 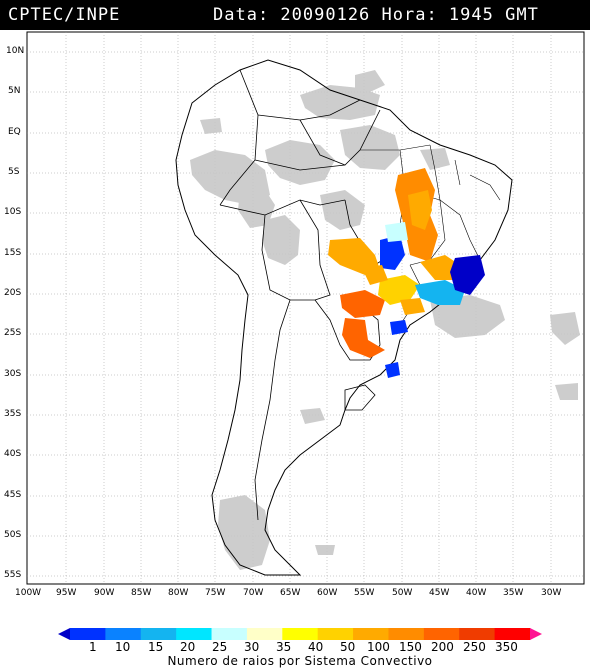 What do you see at coordinates (13, 293) in the screenshot?
I see `lat-label: 20S` at bounding box center [13, 293].